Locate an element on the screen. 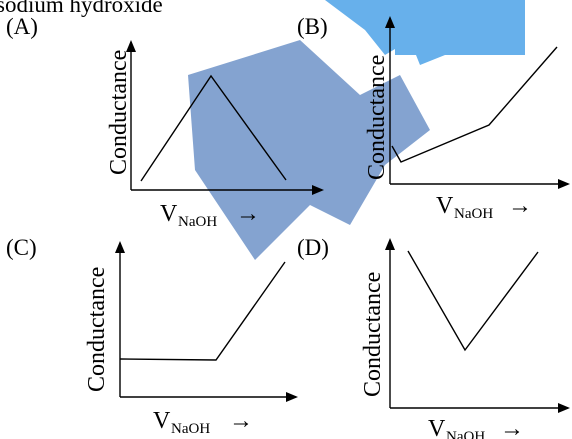  y-axis-label-c: Conductance is located at coordinates (97, 329).